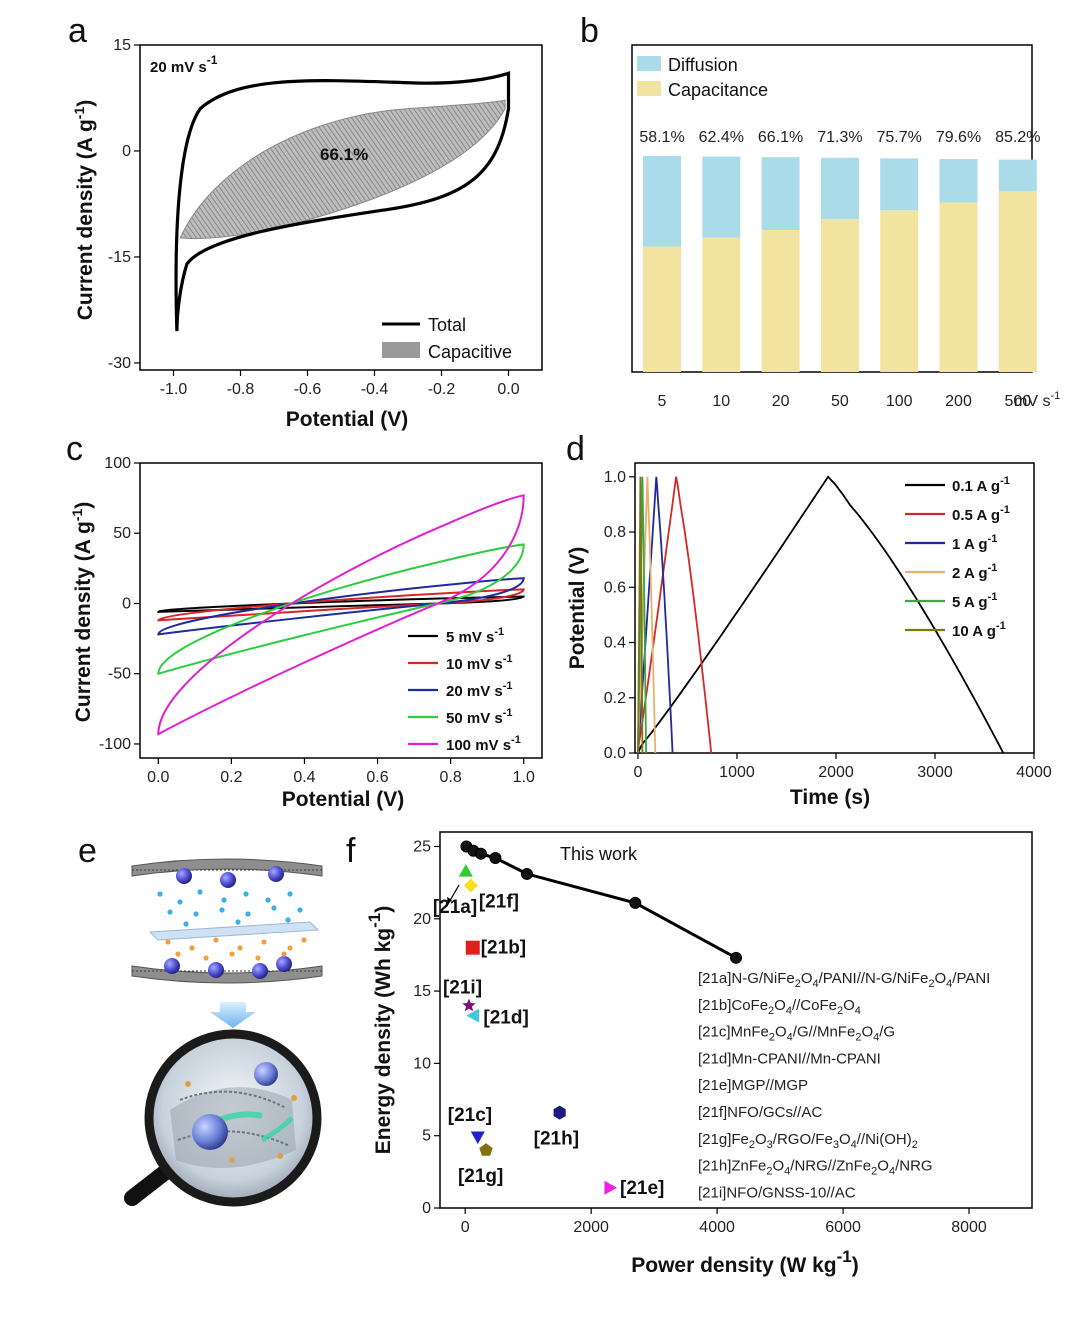 The width and height of the screenshot is (1080, 1341). Describe the element at coordinates (119, 257) in the screenshot. I see `panel-a-ytick-label: -15` at that location.